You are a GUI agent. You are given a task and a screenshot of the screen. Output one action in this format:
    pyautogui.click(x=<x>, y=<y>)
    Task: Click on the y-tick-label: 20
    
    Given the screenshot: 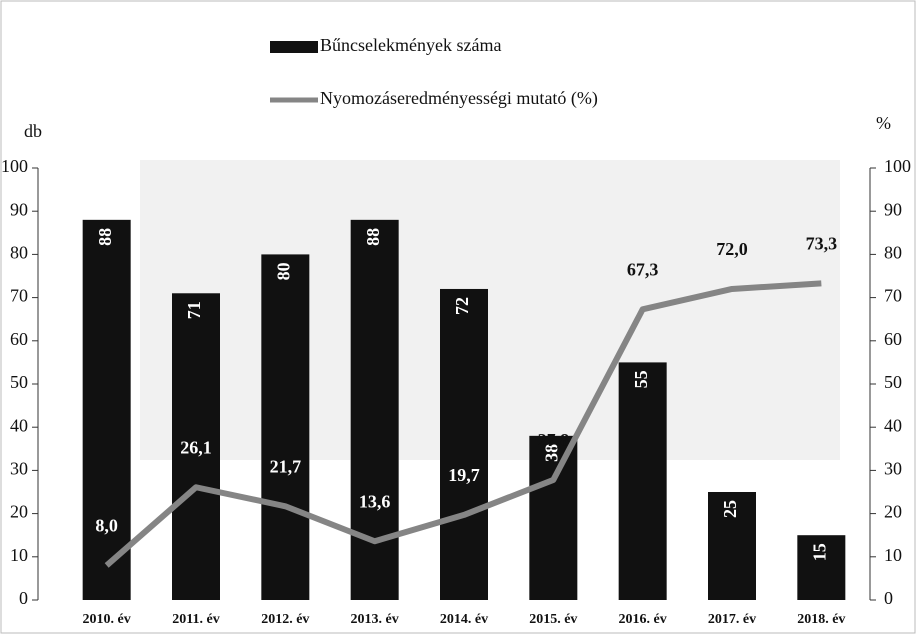 What is the action you would take?
    pyautogui.click(x=19, y=512)
    